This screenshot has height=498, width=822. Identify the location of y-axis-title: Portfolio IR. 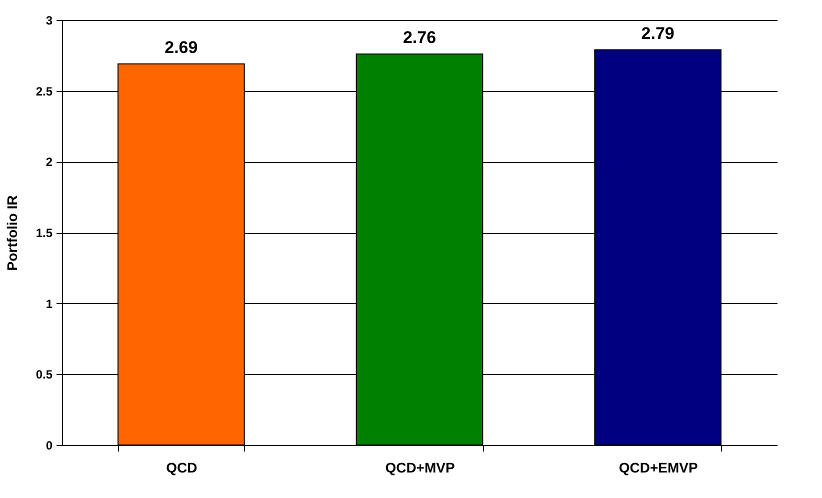
(12, 233).